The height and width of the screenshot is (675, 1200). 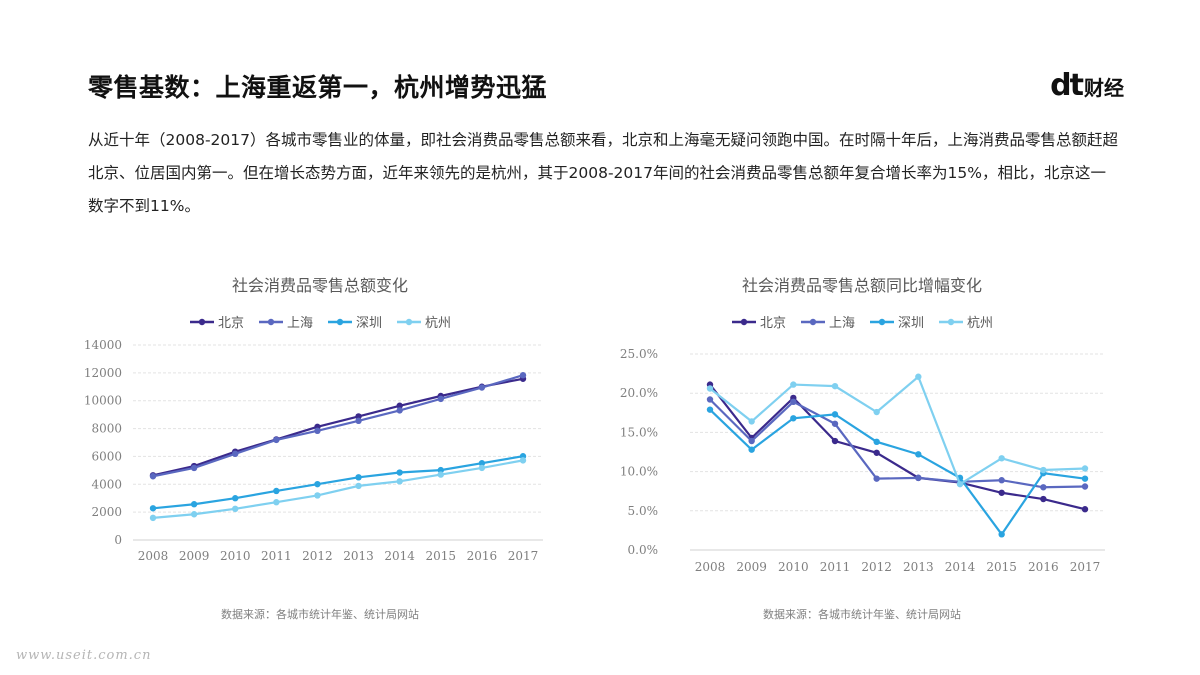 What do you see at coordinates (911, 323) in the screenshot?
I see `legend-label: 深圳` at bounding box center [911, 323].